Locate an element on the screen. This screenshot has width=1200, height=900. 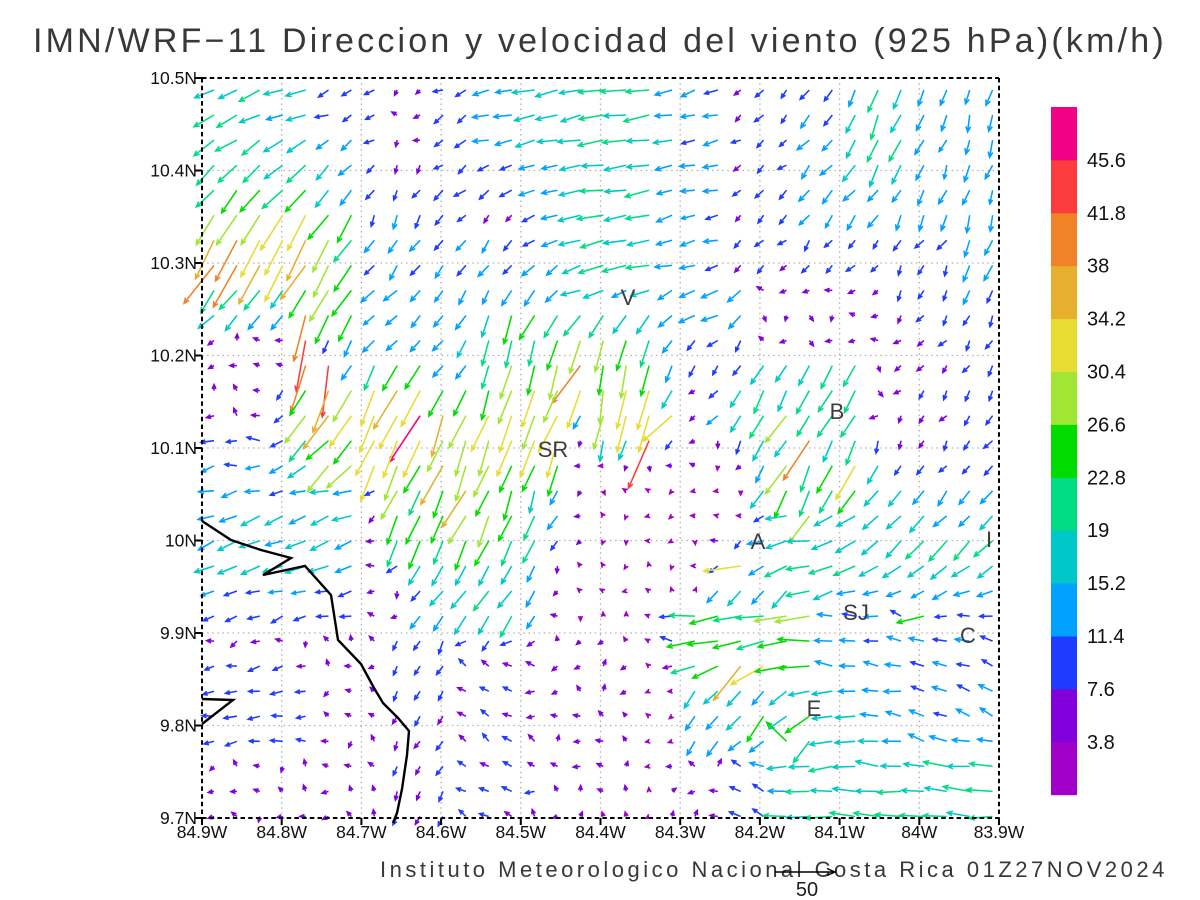
svg-text: 45.6 is located at coordinates (1106, 161).